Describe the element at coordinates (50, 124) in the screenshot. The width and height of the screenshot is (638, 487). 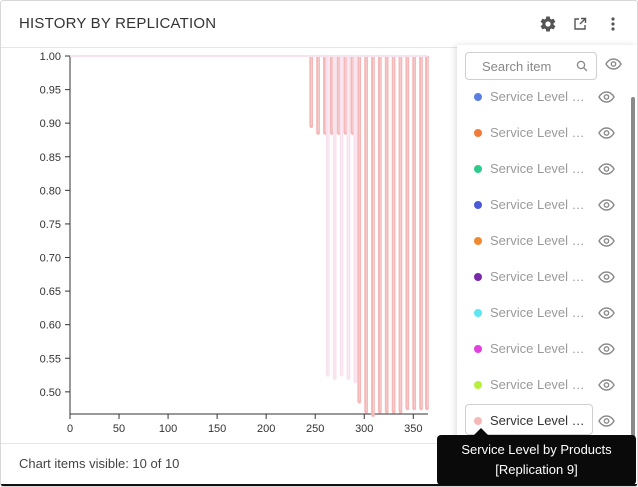
I see `y-tick-label: 0.90` at that location.